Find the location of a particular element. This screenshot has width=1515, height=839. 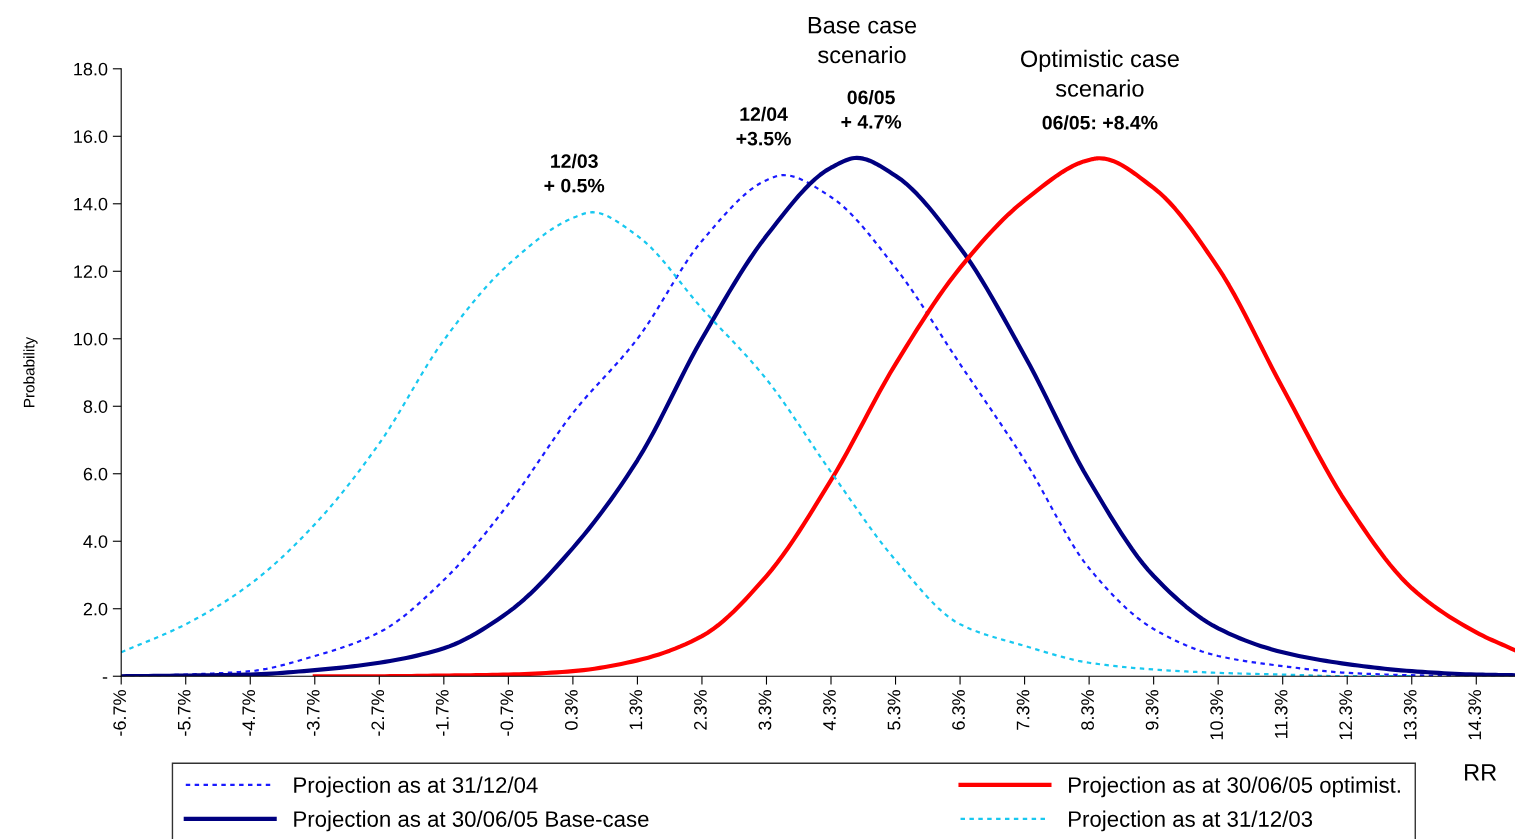

y-tick-label: 10.0 is located at coordinates (91, 339).